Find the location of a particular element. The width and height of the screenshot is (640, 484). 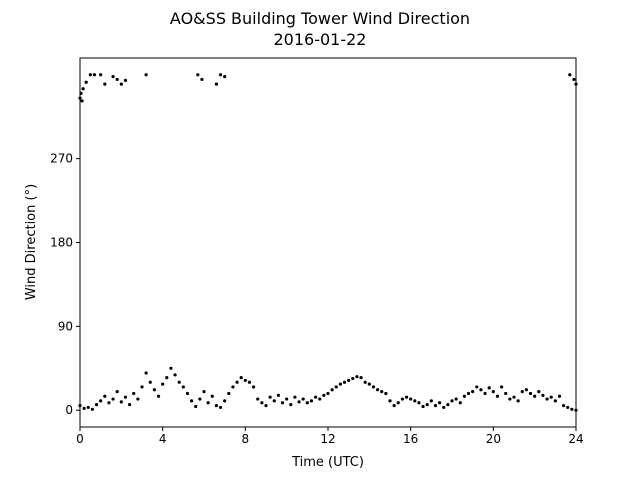

x-tick-label: 0 is located at coordinates (80, 439).